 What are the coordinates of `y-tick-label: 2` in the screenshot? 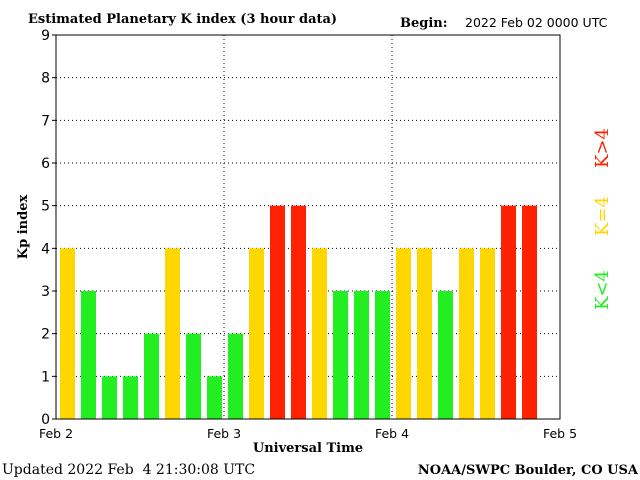 It's located at (45, 335).